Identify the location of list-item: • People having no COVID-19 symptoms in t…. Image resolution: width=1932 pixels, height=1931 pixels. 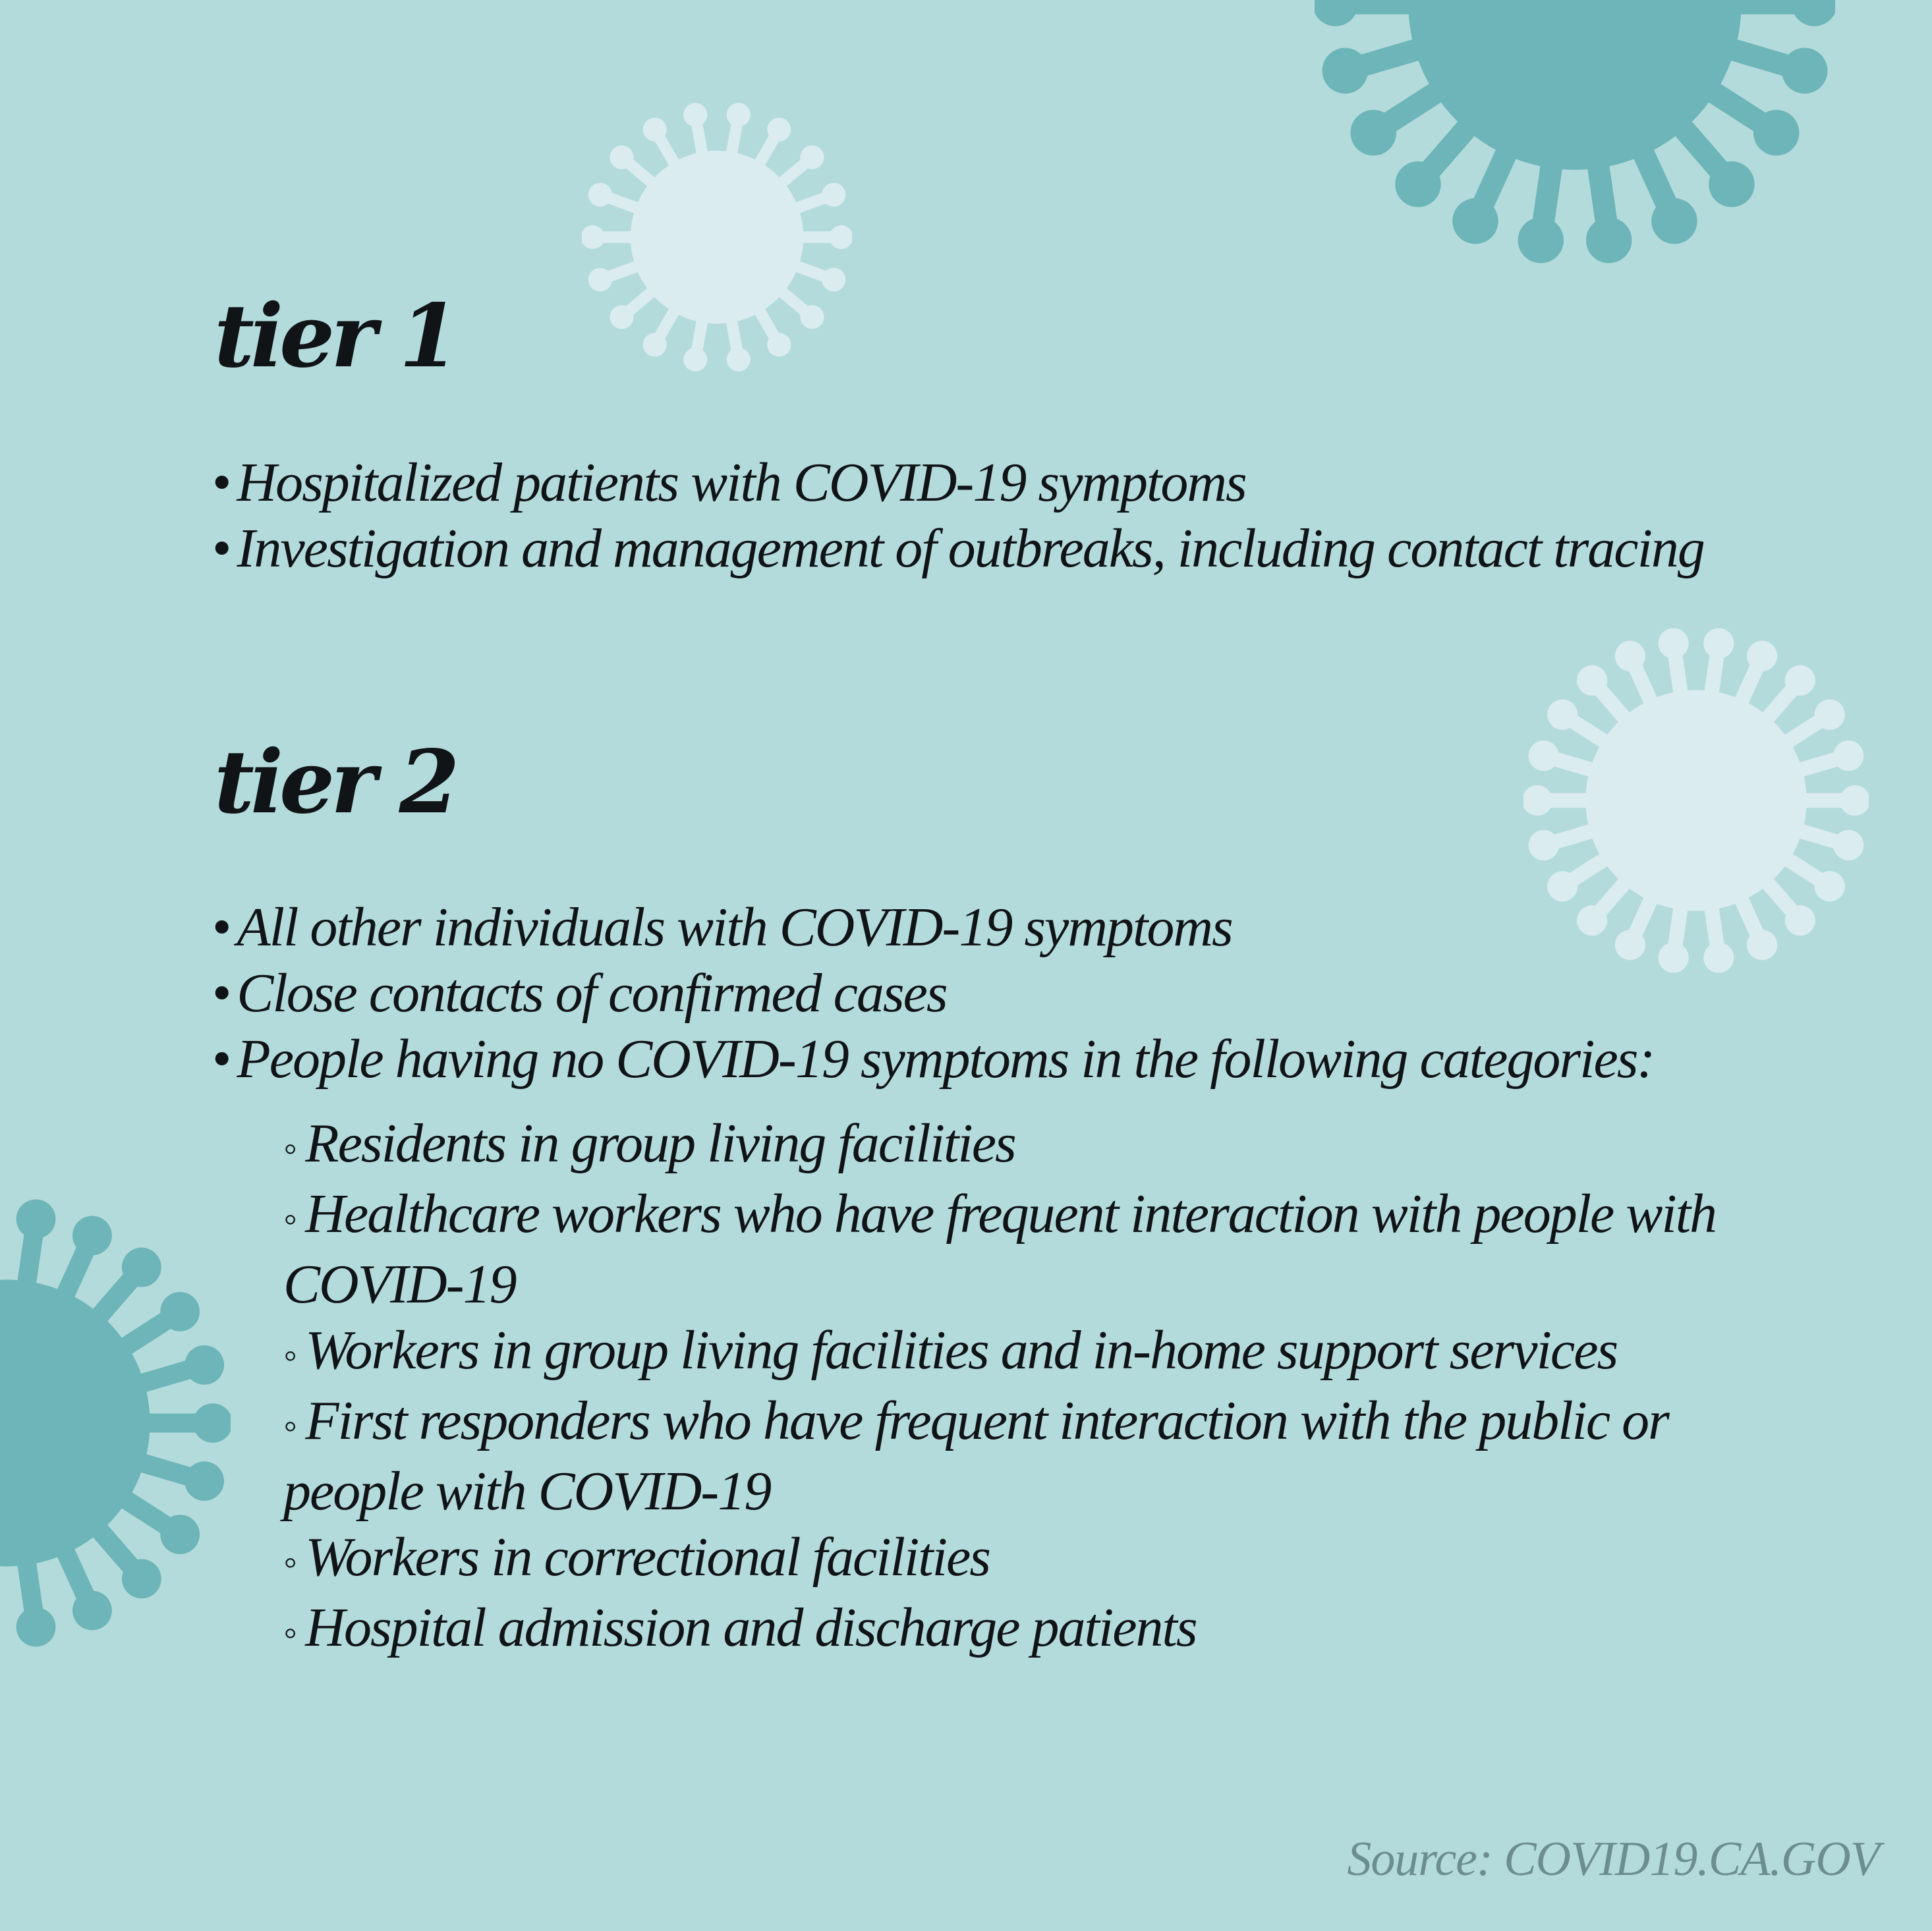
(934, 1059).